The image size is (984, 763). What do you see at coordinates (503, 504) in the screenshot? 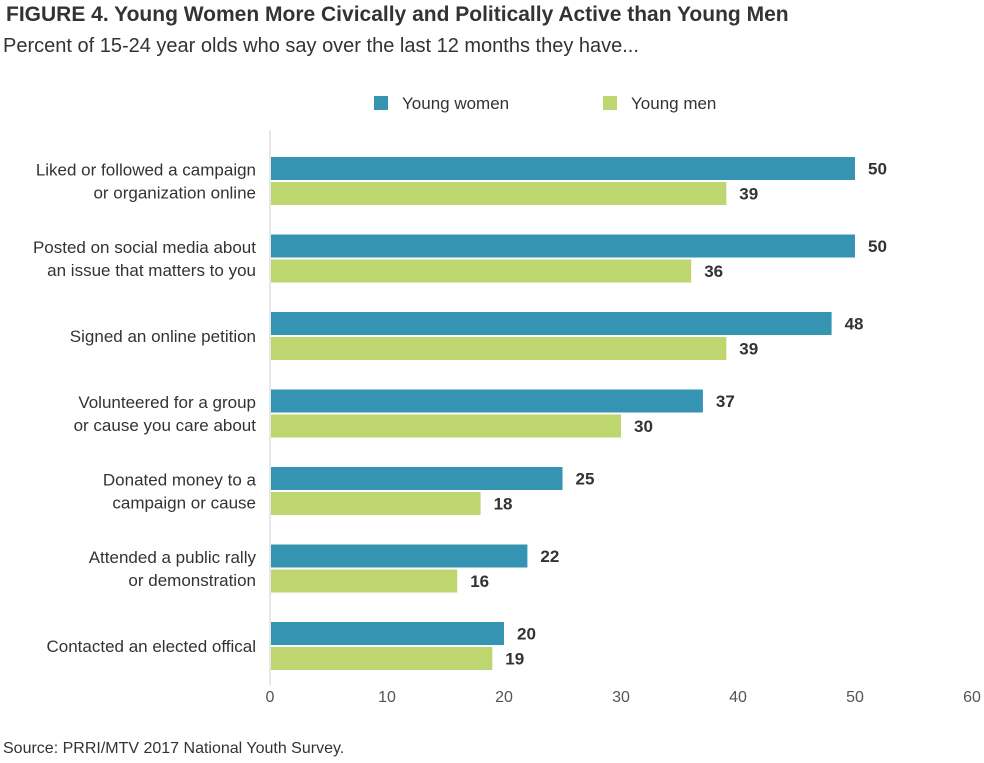
I see `data-label-5-2: 18` at bounding box center [503, 504].